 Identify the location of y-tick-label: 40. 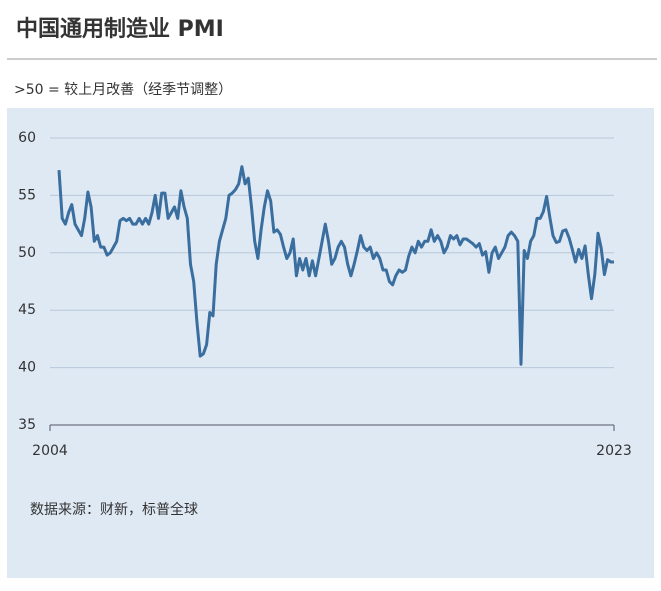
(27, 368).